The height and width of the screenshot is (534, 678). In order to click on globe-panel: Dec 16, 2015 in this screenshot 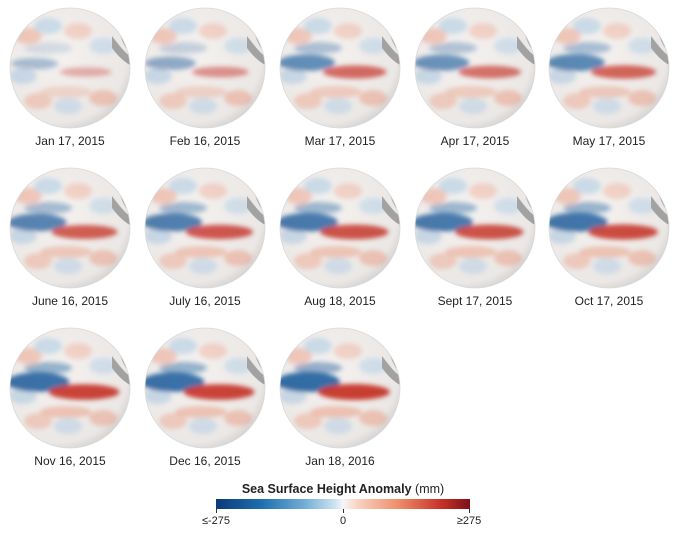, I will do `click(205, 402)`.